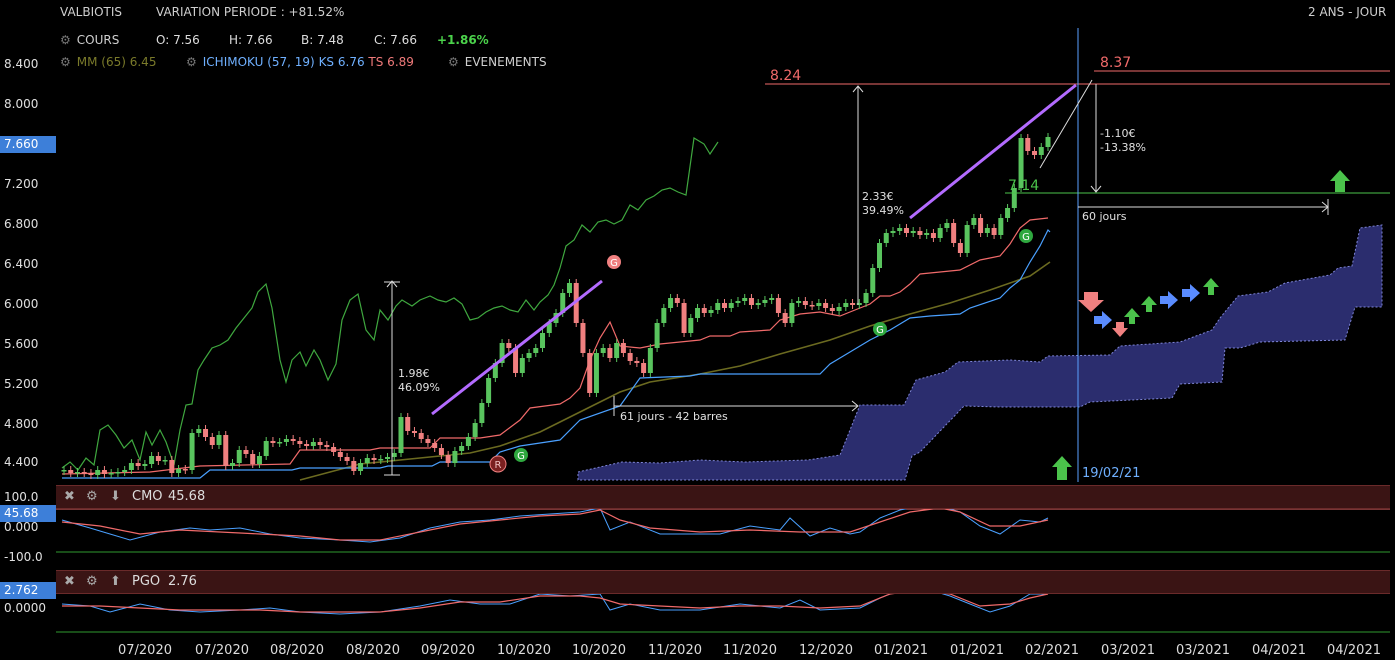  Describe the element at coordinates (414, 373) in the screenshot. I see `move1-amount: 1.98€` at that location.